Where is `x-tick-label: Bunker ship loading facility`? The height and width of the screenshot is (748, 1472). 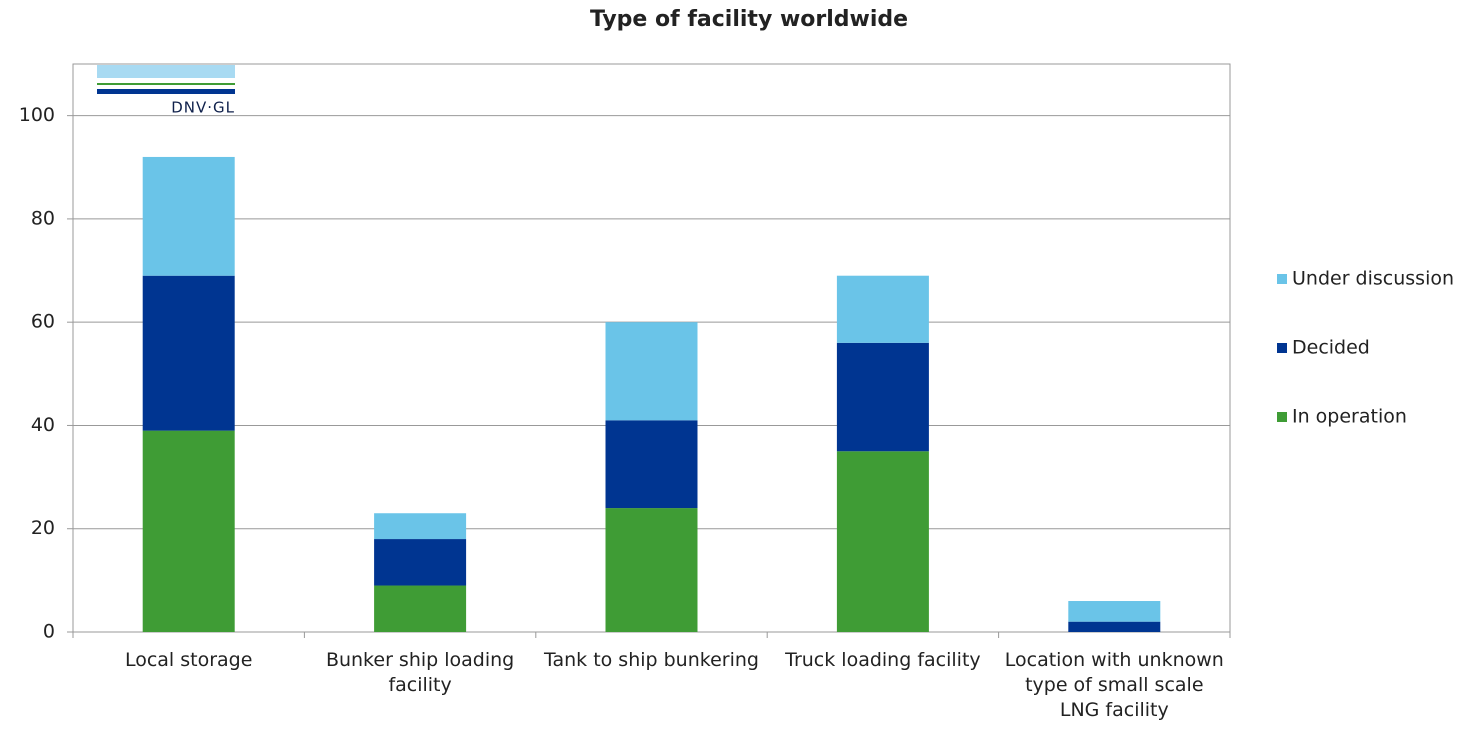
x-tick-label: Bunker ship loading facility is located at coordinates (420, 672).